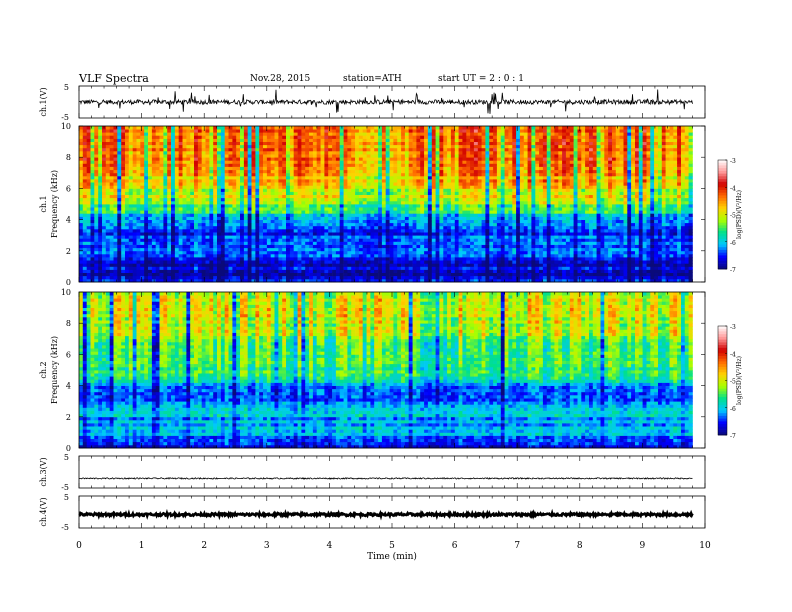  Describe the element at coordinates (372, 102) in the screenshot. I see `ch1-waveform-panel: 5-5ch.1(V)` at that location.